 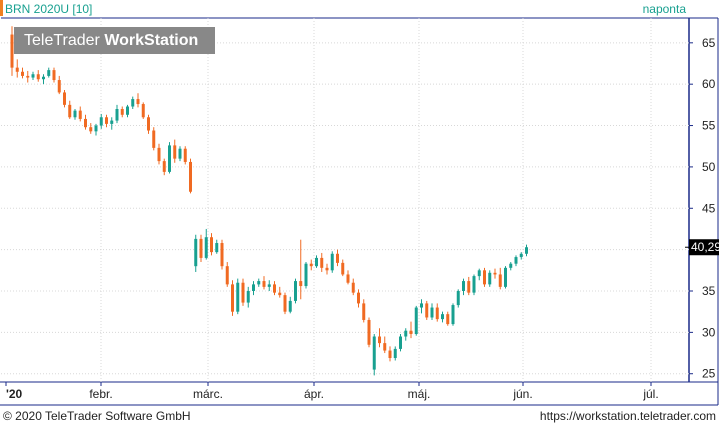 I want to click on period-label: naponta, so click(x=664, y=9).